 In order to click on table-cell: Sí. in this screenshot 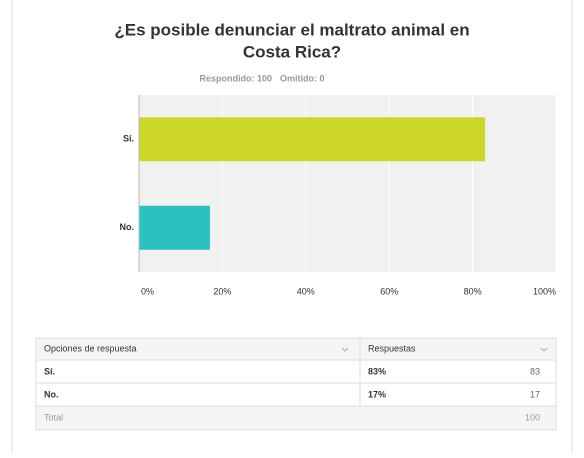, I will do `click(49, 371)`.